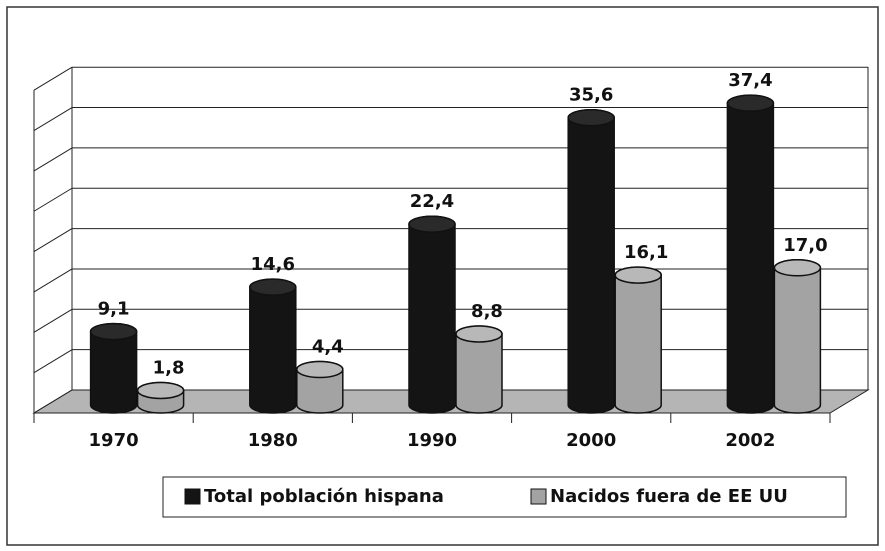 Image resolution: width=885 pixels, height=551 pixels. I want to click on data-label: 37,4, so click(750, 80).